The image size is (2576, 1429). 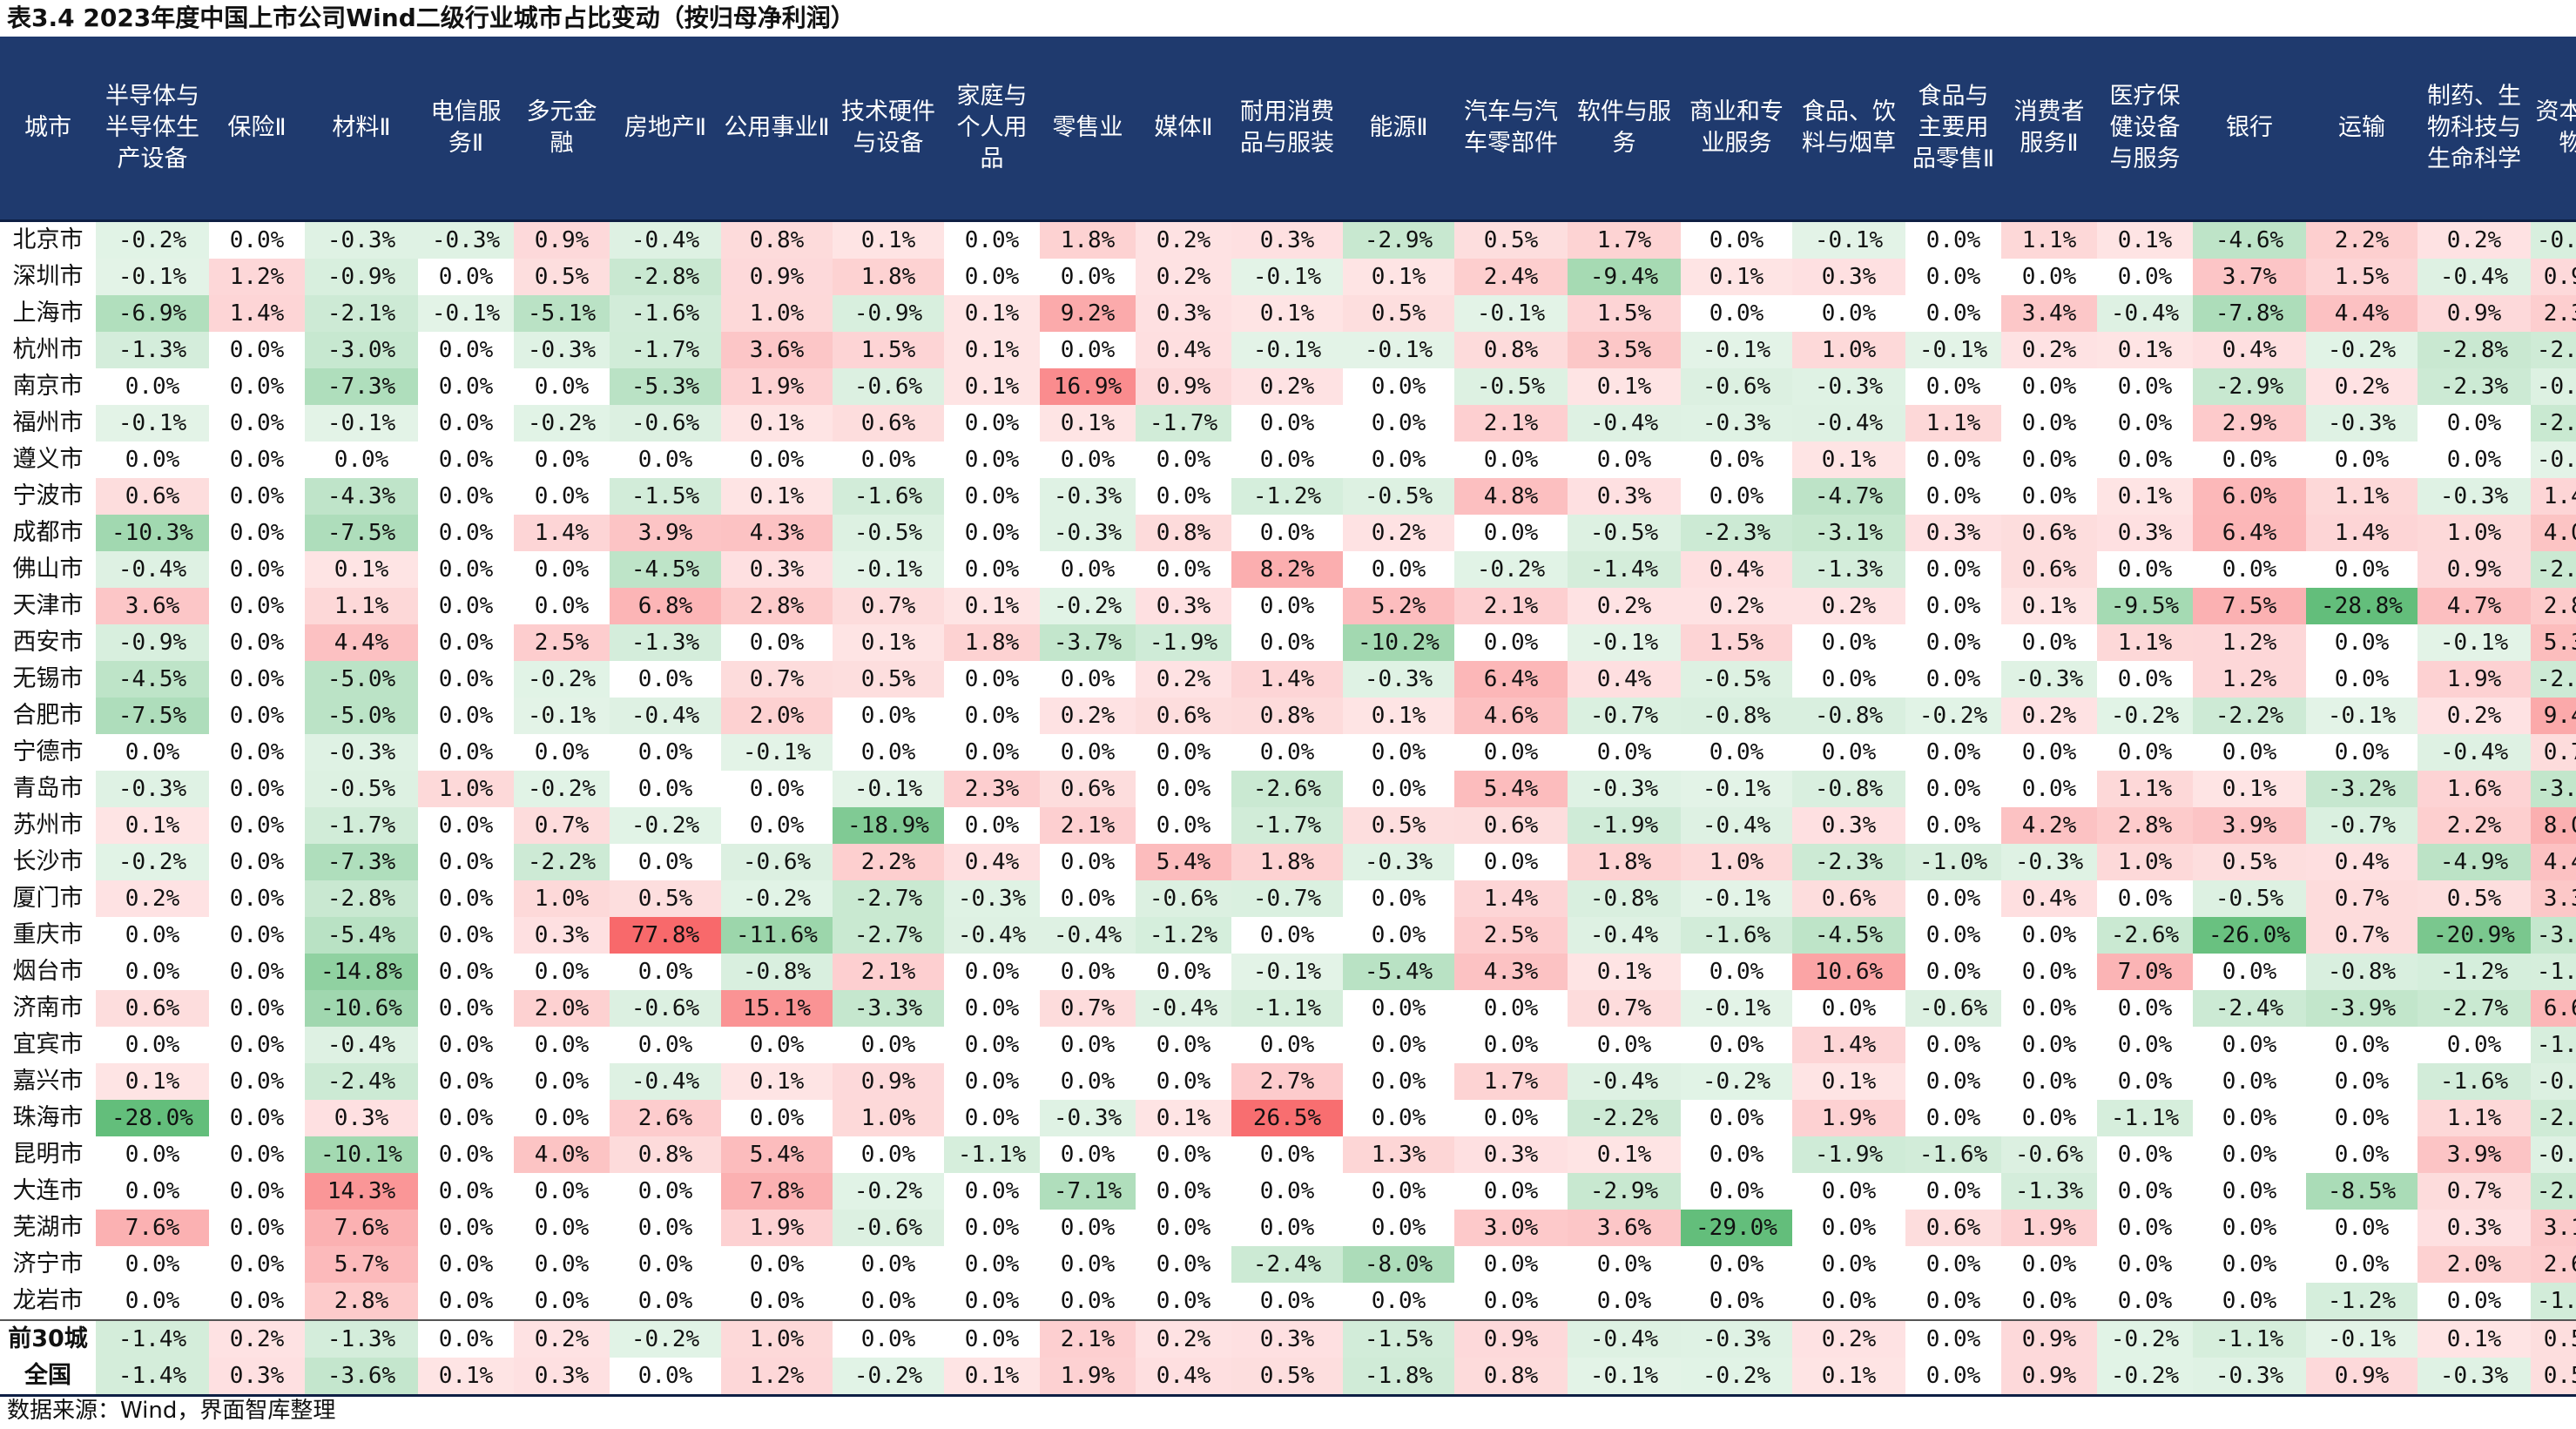 I want to click on table-cell: 7.5%, so click(x=2250, y=606).